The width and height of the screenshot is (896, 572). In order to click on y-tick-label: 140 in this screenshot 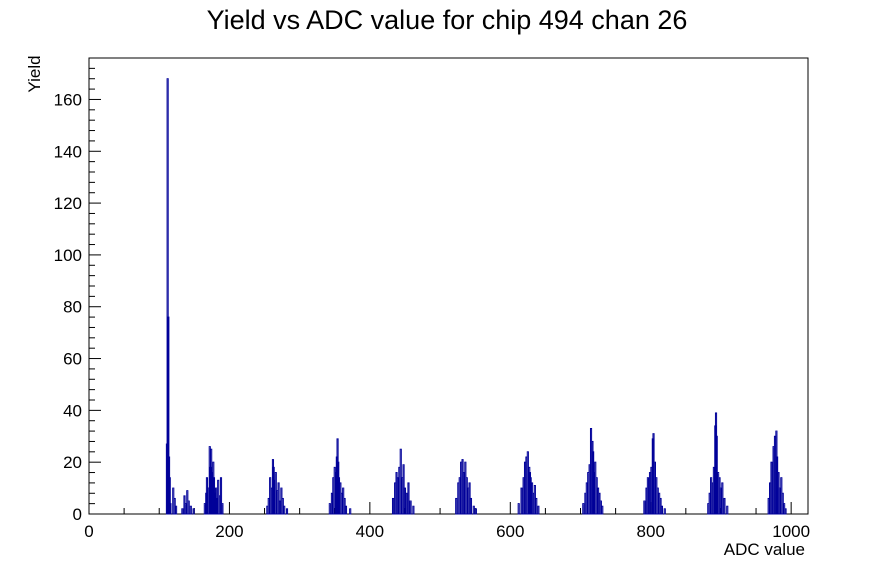, I will do `click(68, 151)`.